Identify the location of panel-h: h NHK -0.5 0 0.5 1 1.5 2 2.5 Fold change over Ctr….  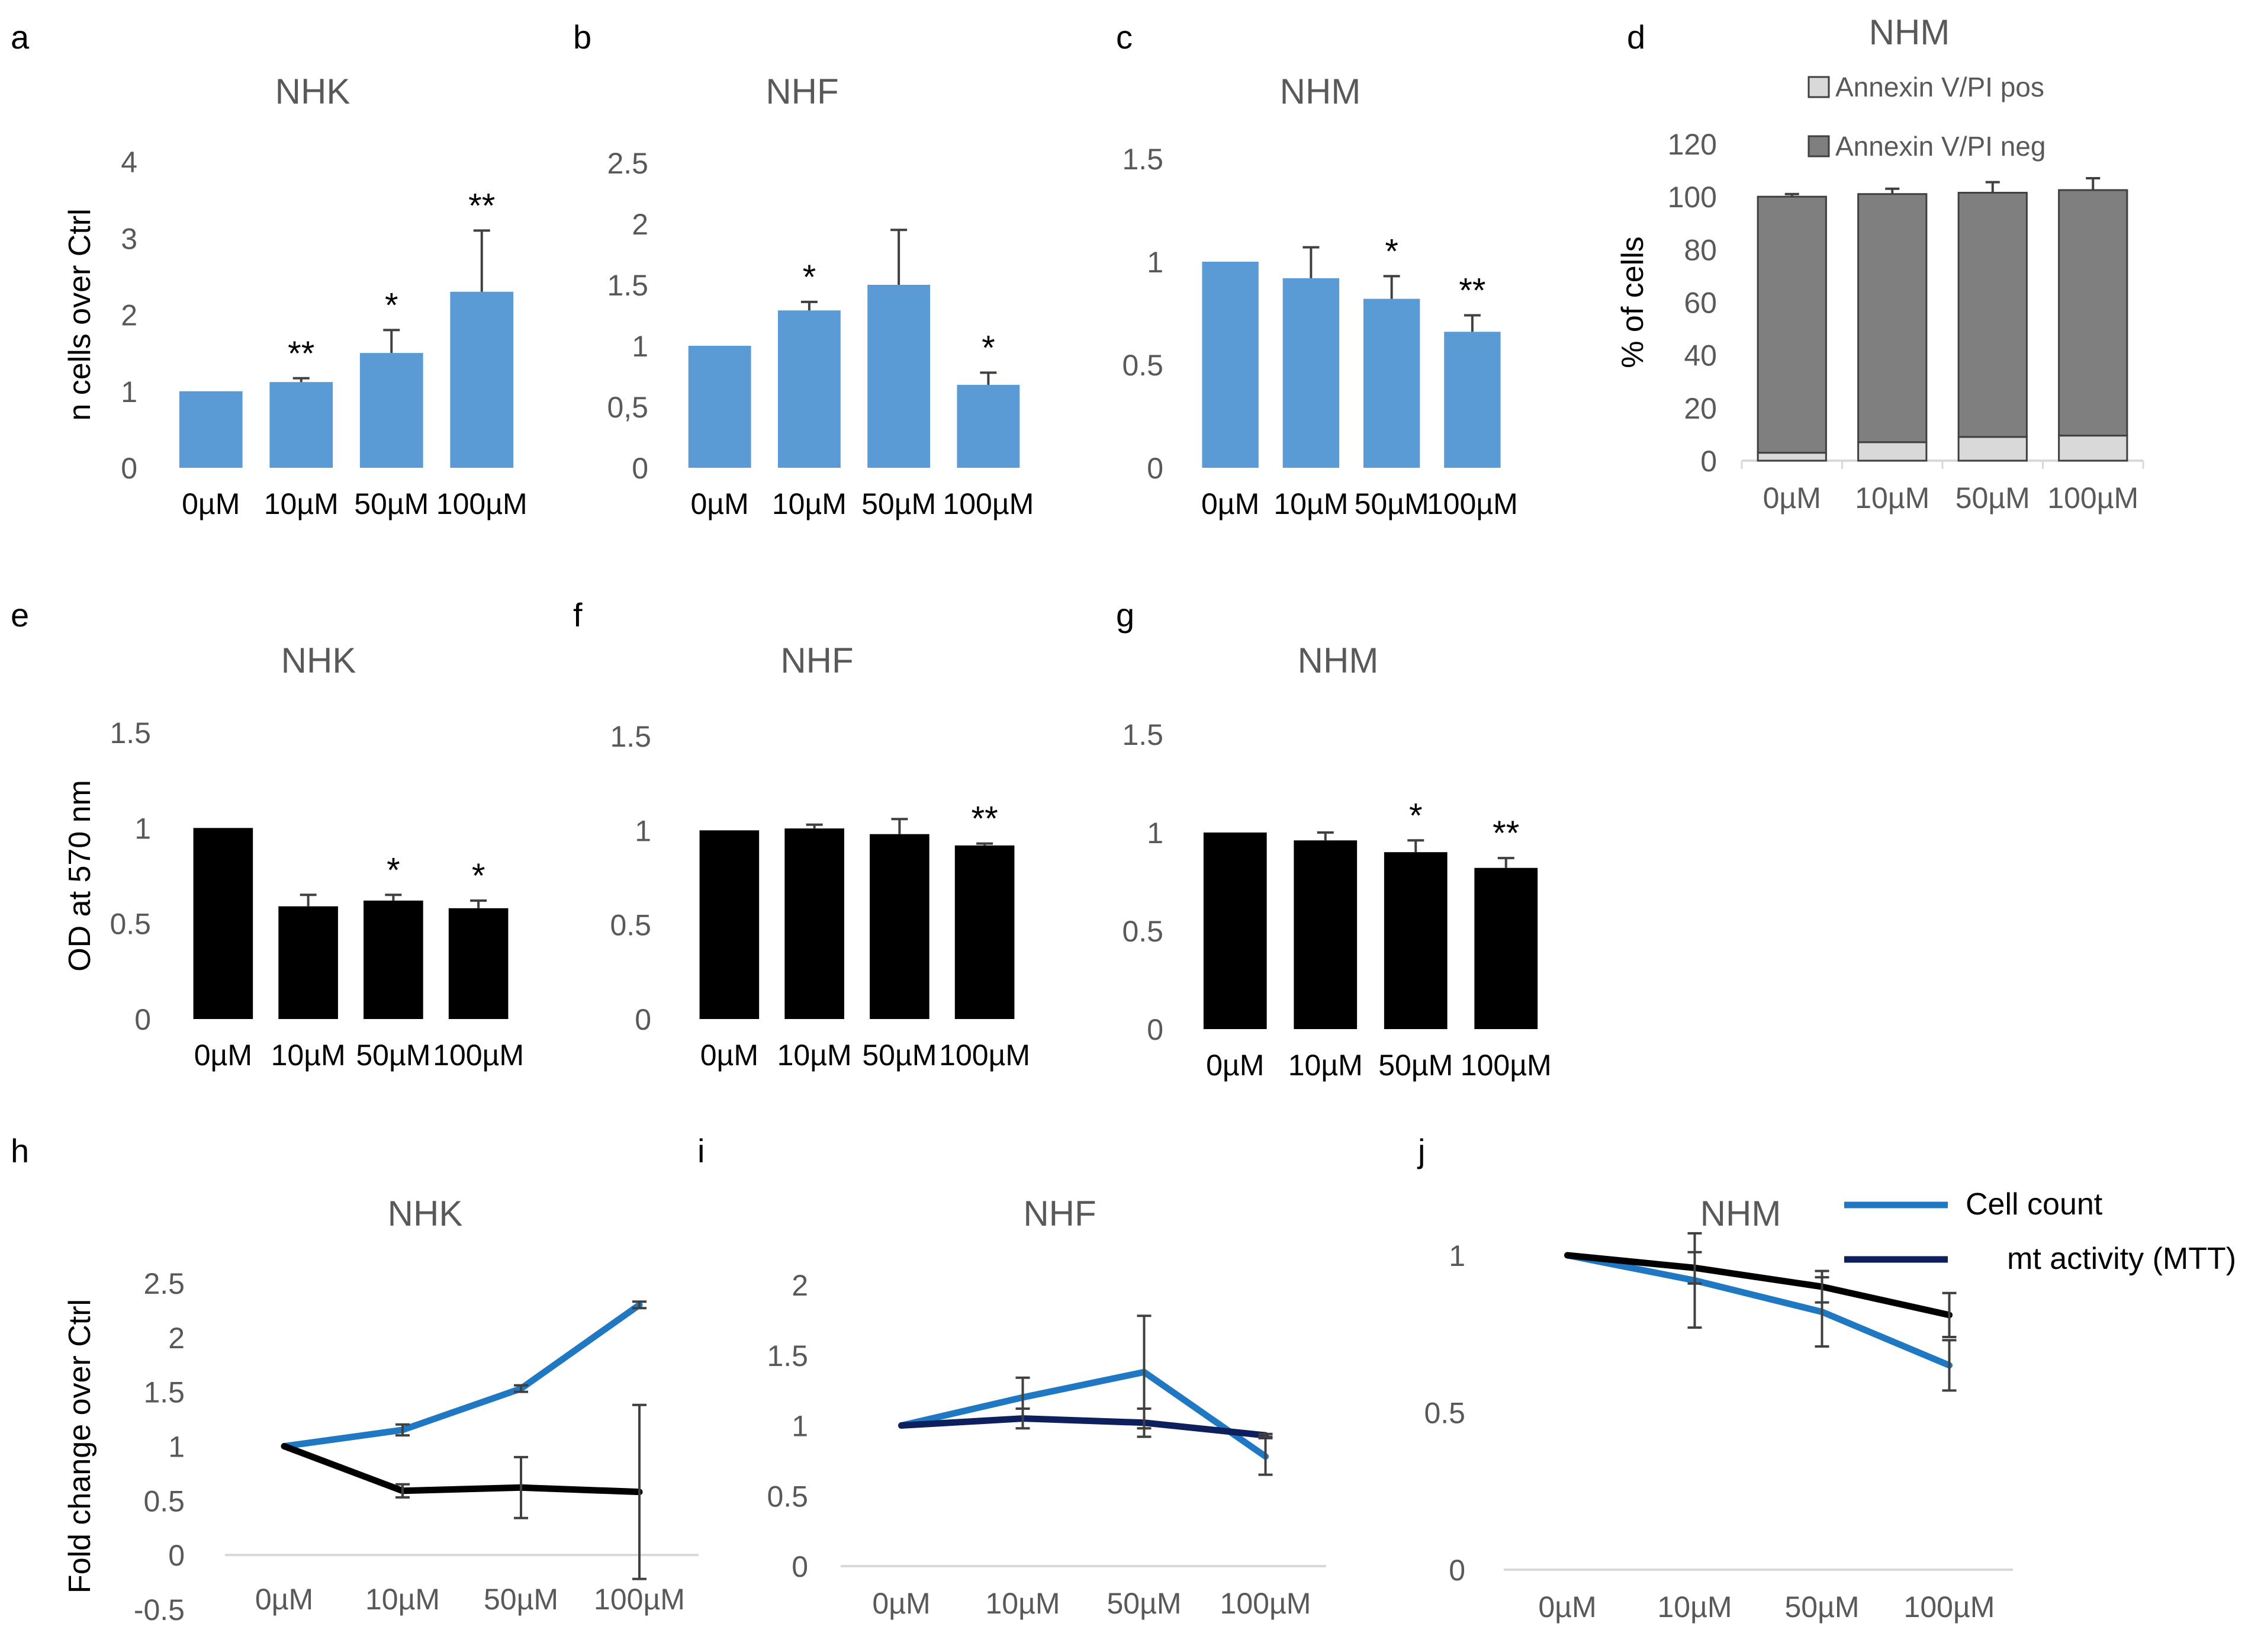
(355, 1379).